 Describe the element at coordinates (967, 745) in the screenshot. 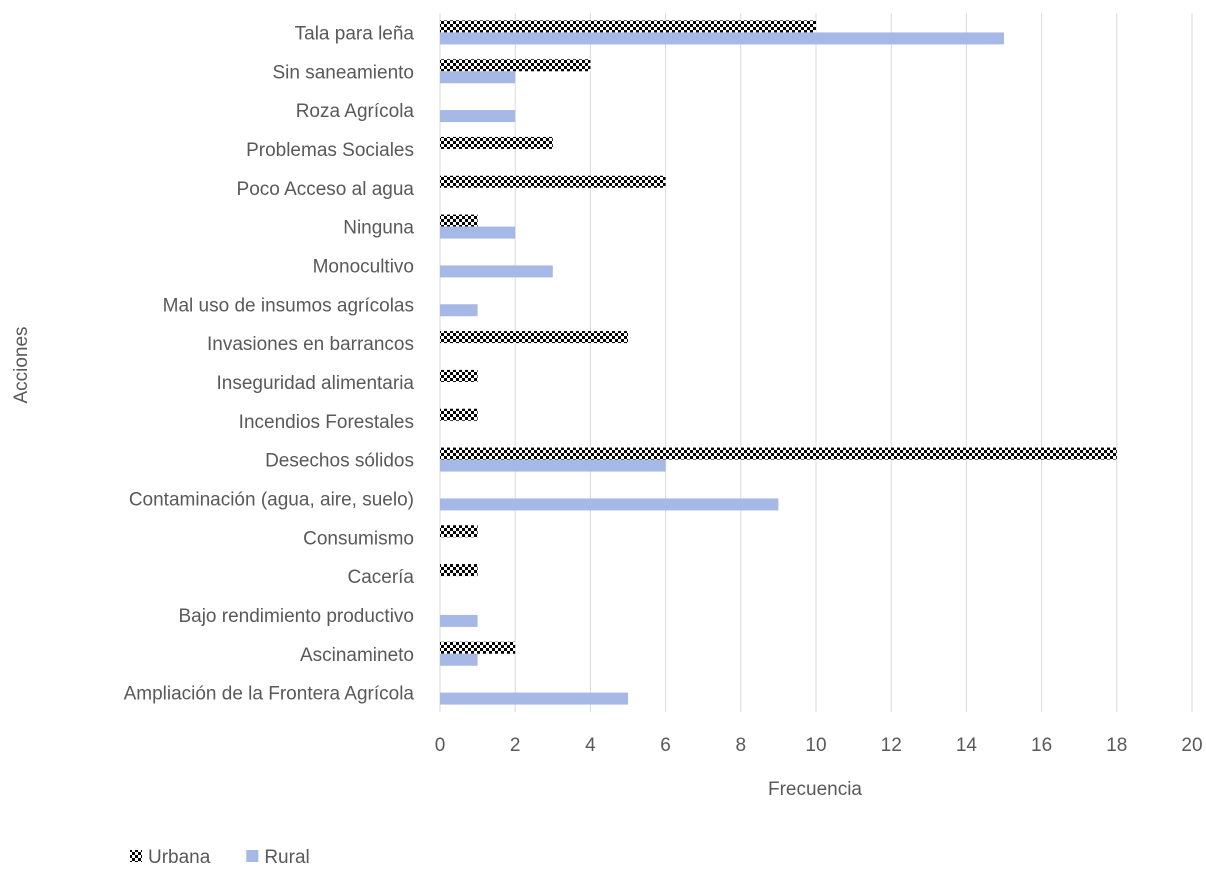

I see `x-tick-label: 14` at that location.